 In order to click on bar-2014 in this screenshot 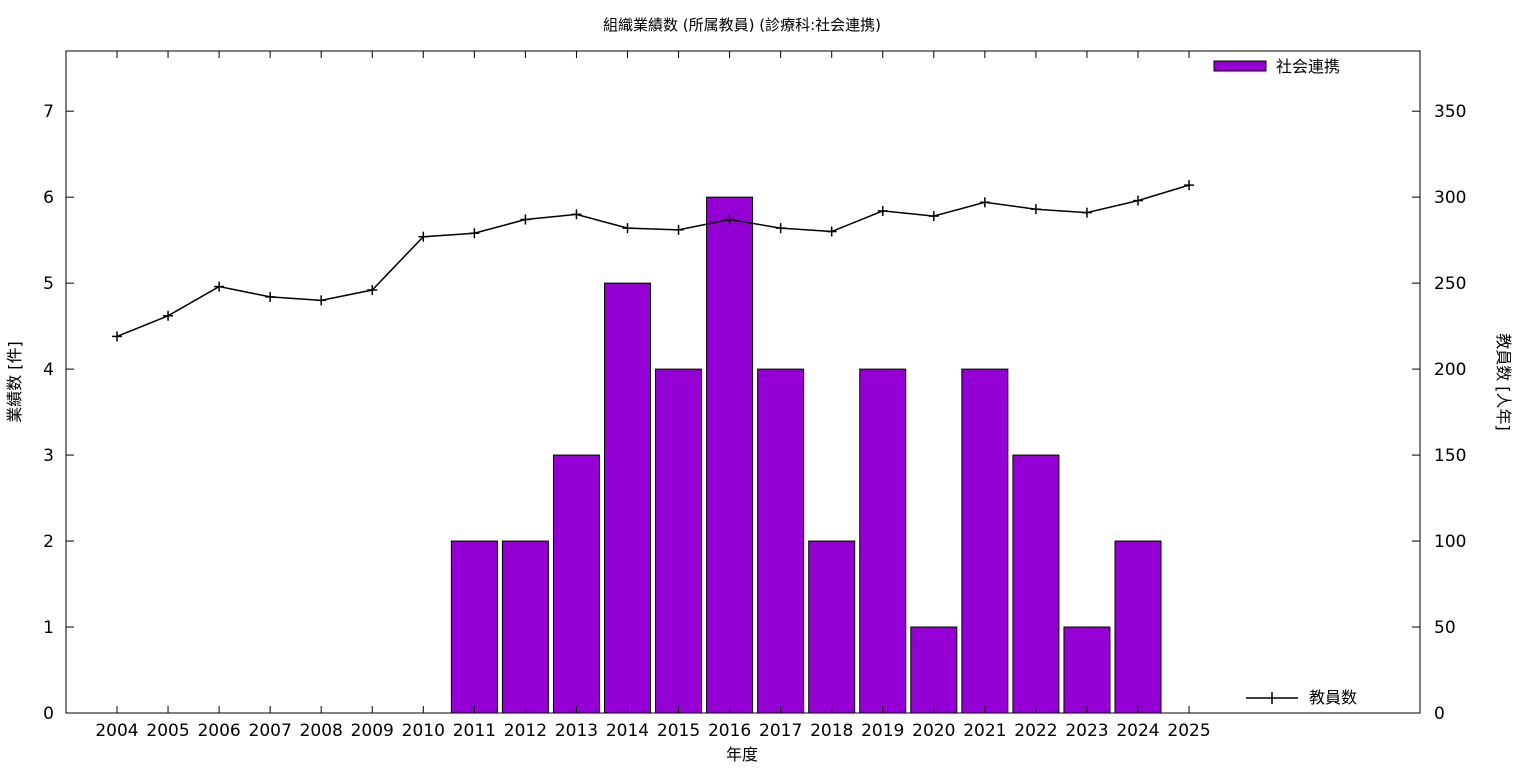, I will do `click(627, 498)`.